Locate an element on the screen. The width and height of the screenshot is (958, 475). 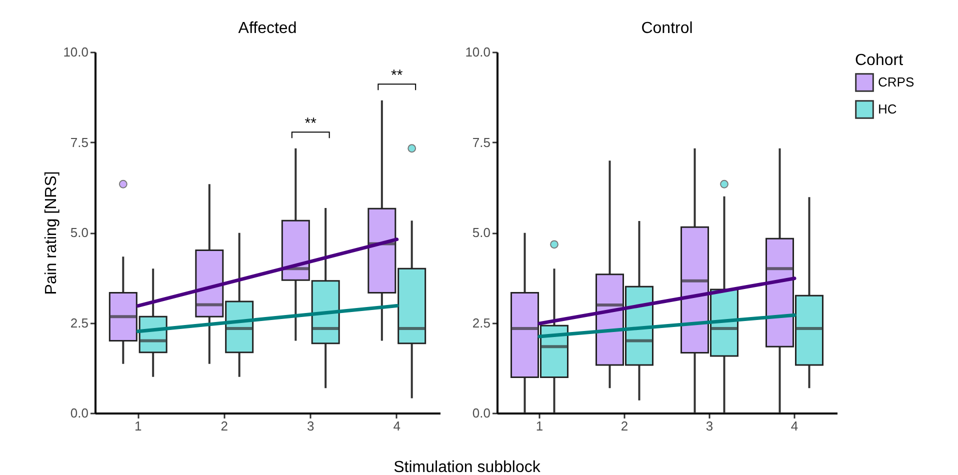
x-axis-title: Stimulation subblock is located at coordinates (467, 467).